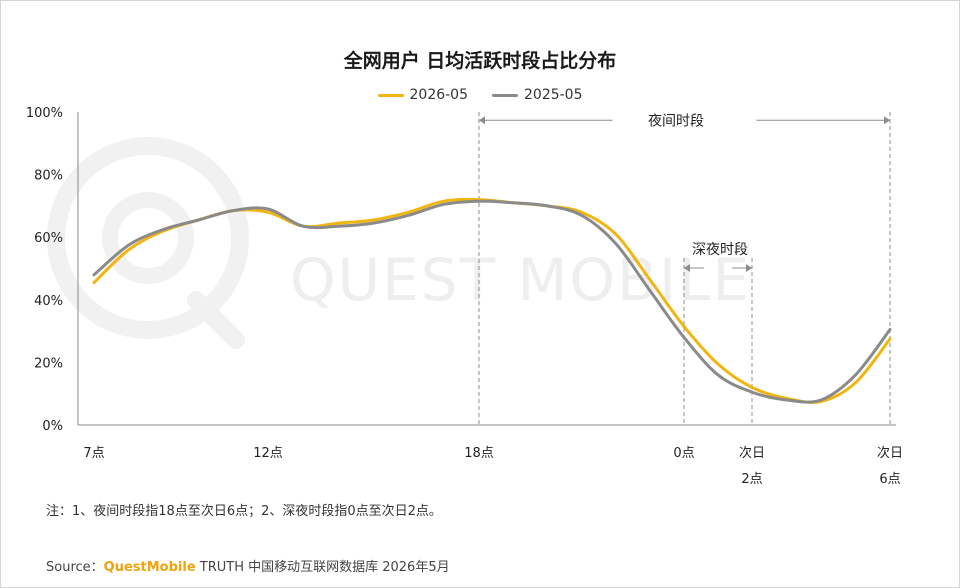 Image resolution: width=960 pixels, height=588 pixels. What do you see at coordinates (75, 567) in the screenshot?
I see `source-prefix: Source：` at bounding box center [75, 567].